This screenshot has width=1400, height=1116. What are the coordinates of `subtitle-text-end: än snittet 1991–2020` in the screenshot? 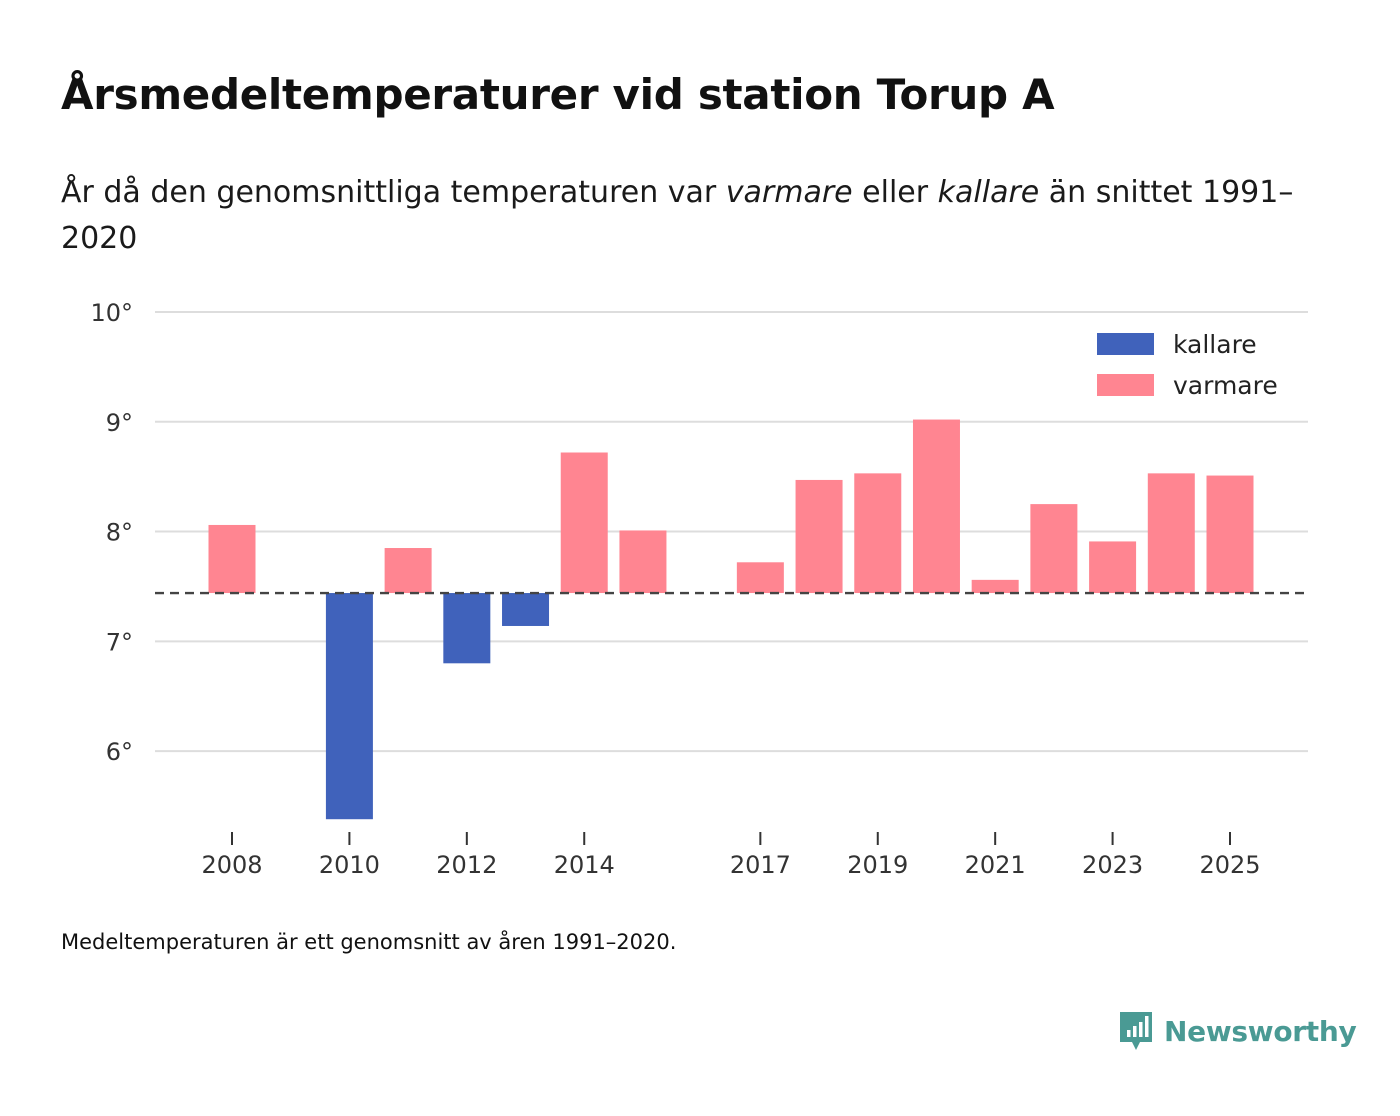 It's located at (677, 215).